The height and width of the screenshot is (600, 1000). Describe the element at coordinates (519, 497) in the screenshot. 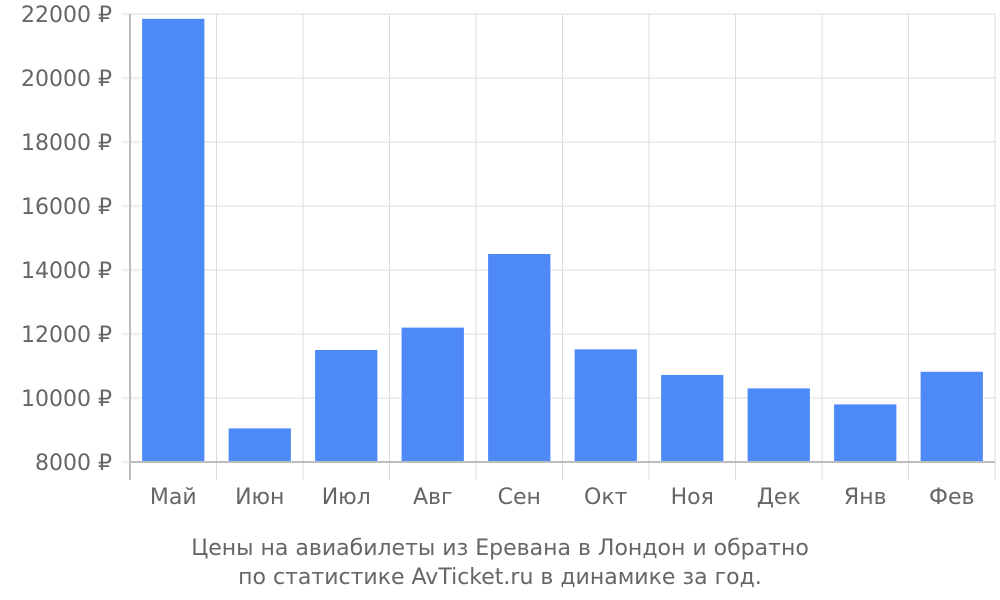

I see `x-tick-label: Сен` at that location.